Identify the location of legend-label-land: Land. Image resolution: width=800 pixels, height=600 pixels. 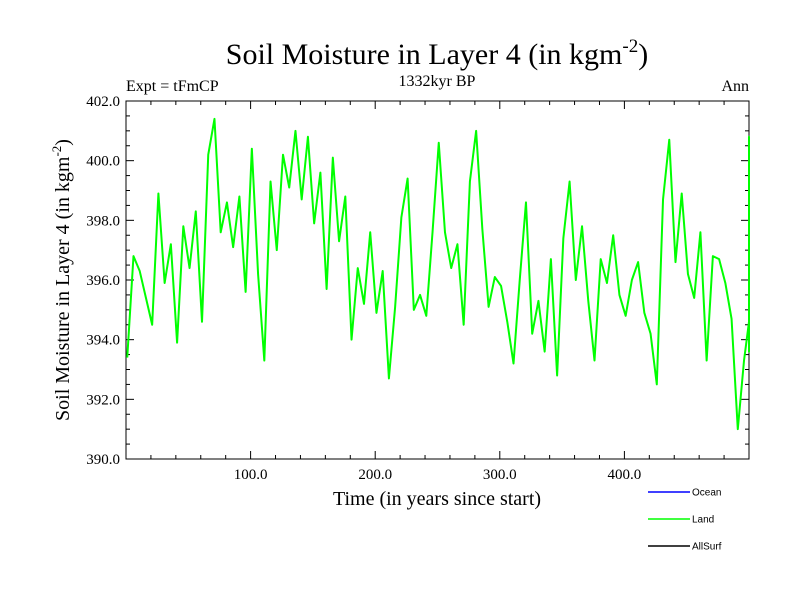
(703, 520).